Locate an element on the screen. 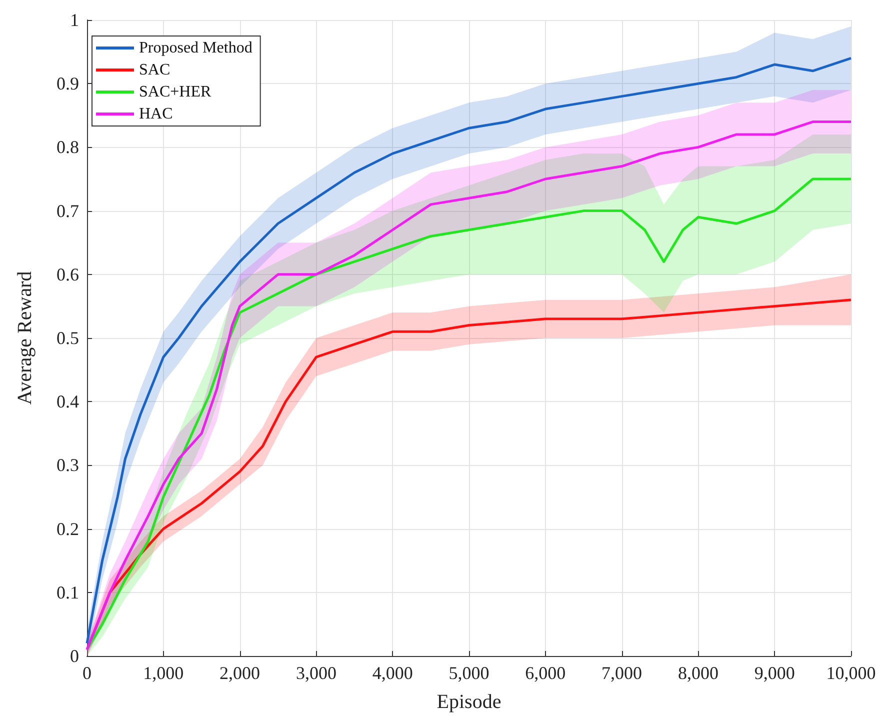  x-tick-label: 10,000 is located at coordinates (851, 673).